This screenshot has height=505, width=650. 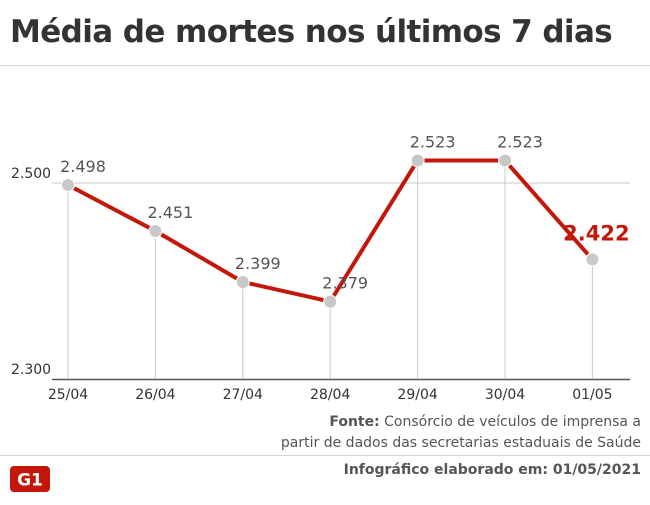 I want to click on footer-divider, so click(x=325, y=455).